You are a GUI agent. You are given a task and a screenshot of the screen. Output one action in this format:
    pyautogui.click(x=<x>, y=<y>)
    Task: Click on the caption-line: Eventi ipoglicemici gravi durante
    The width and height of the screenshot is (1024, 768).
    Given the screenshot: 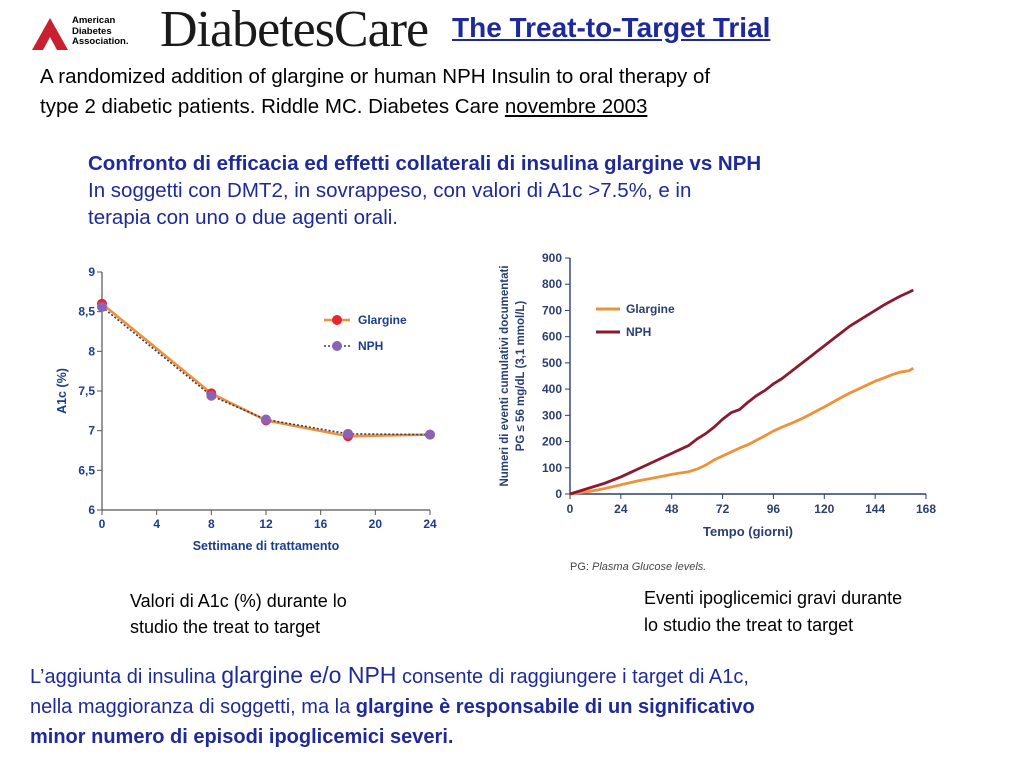 What is the action you would take?
    pyautogui.click(x=773, y=598)
    